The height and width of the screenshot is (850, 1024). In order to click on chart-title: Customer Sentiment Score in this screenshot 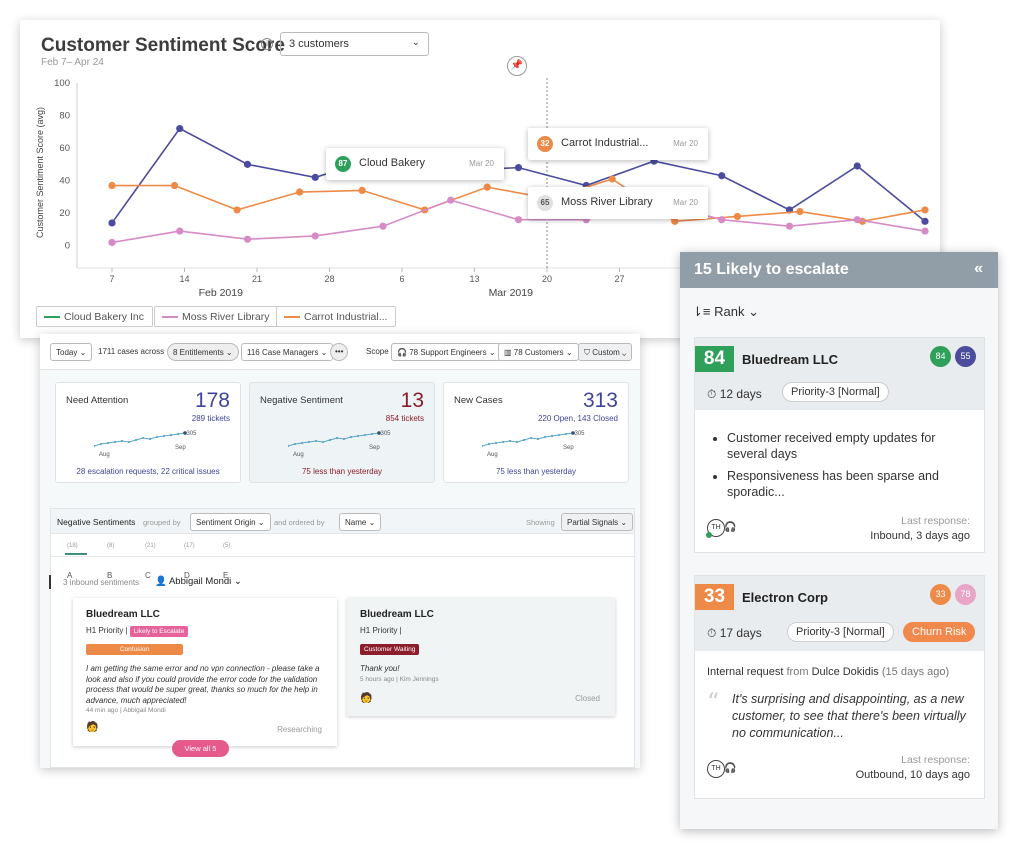, I will do `click(163, 45)`.